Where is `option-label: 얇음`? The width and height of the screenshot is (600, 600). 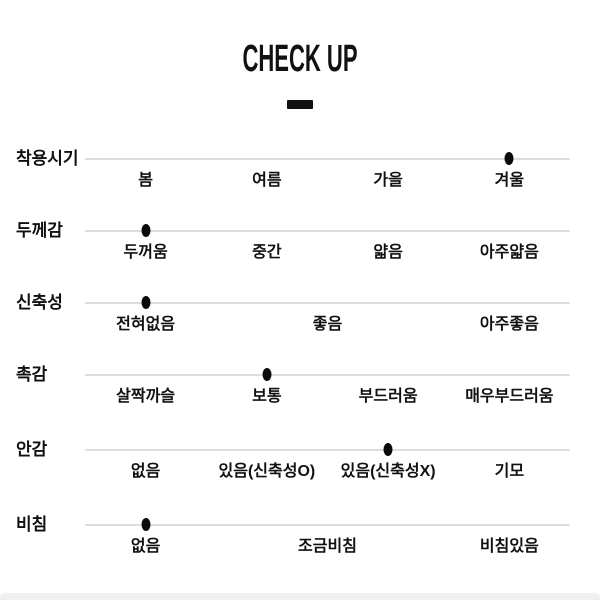
option-label: 얇음 is located at coordinates (388, 252).